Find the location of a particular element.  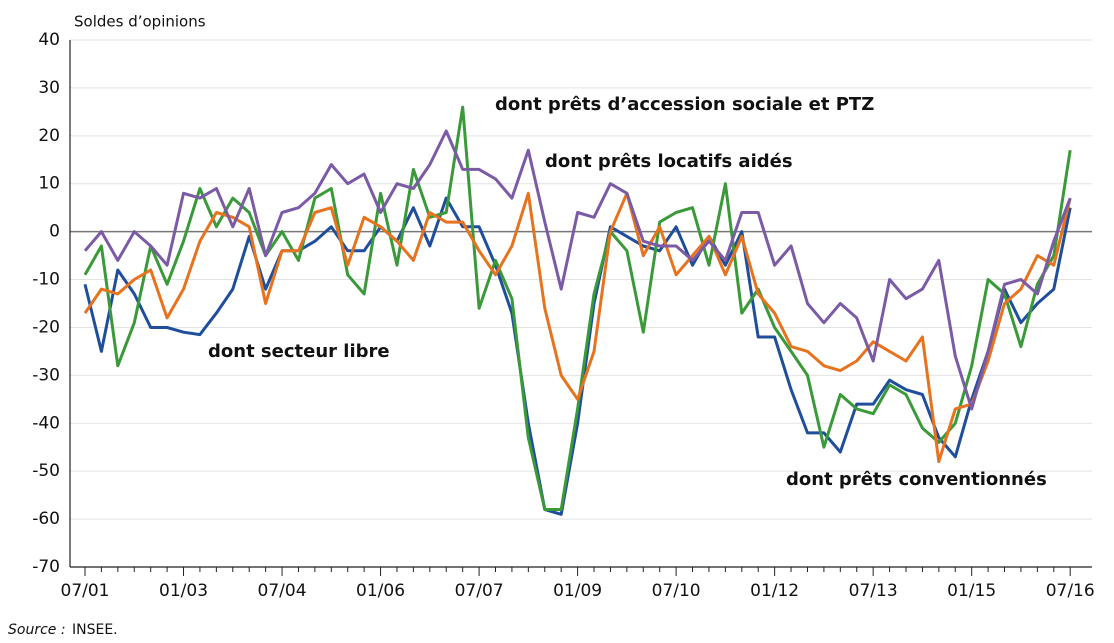

x-tick-label: 07/10 is located at coordinates (676, 591).